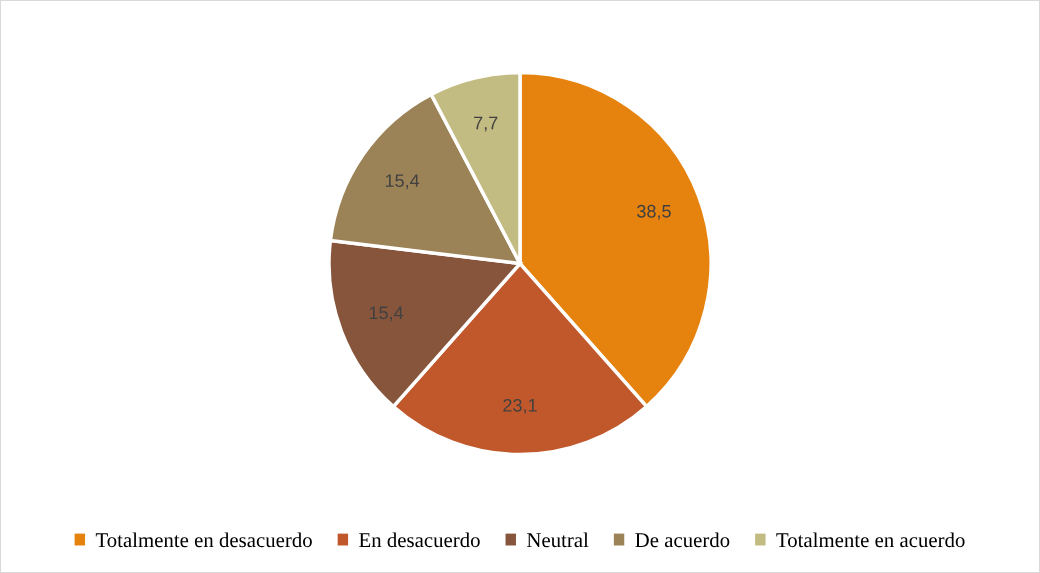 The height and width of the screenshot is (573, 1040). I want to click on legend-label: Neutral, so click(557, 540).